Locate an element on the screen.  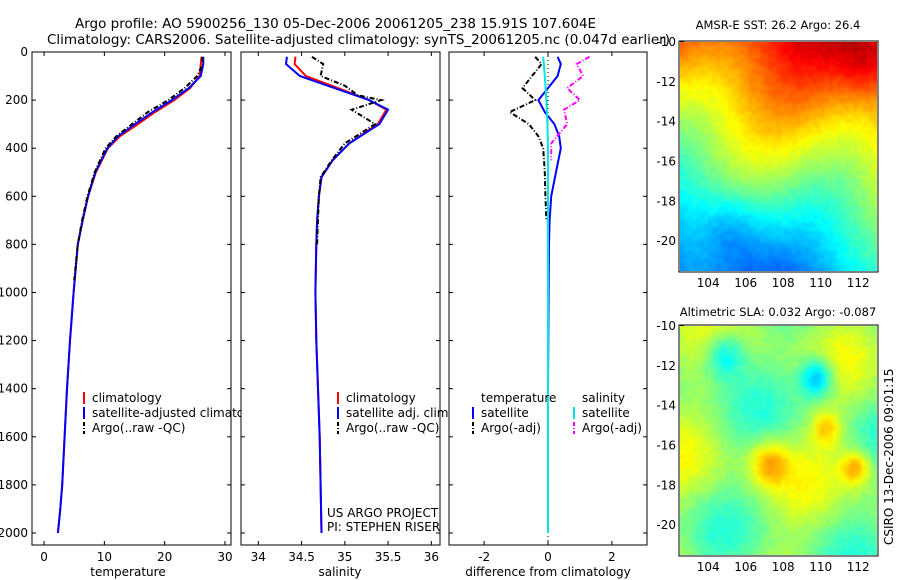
legend-label-satellite-adj: satellite adj. clim. is located at coordinates (399, 413).